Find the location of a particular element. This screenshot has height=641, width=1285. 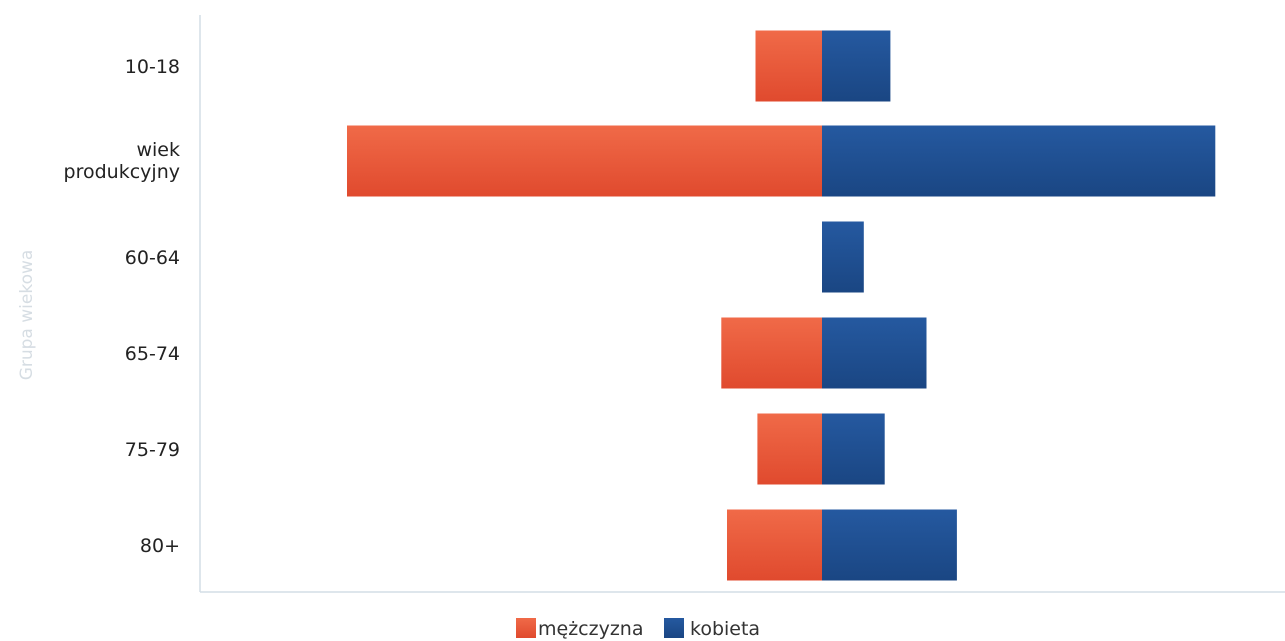

category-label-10-18: 10-18 is located at coordinates (152, 67).